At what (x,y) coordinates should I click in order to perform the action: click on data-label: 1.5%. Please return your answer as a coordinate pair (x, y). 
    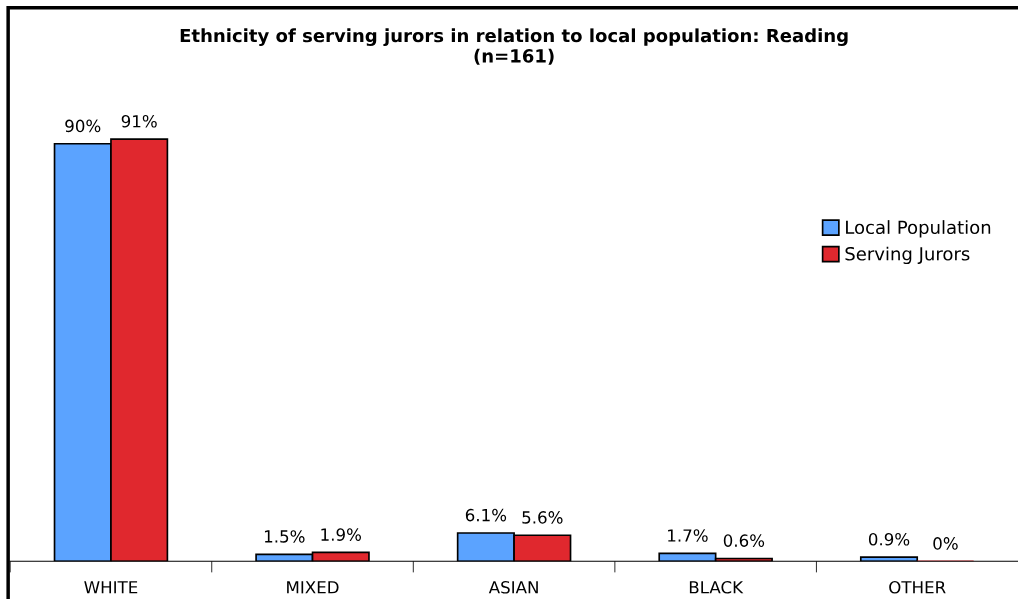
    Looking at the image, I should click on (284, 536).